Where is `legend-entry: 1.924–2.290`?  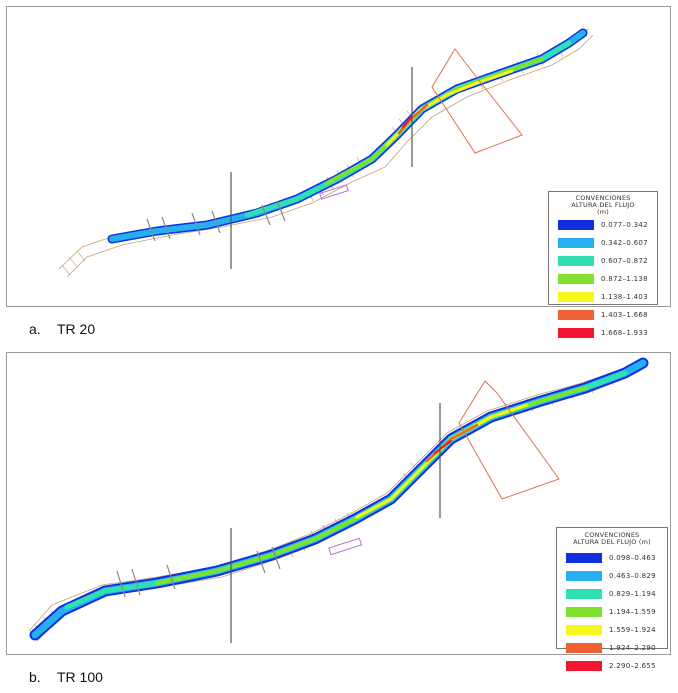
legend-entry: 1.924–2.290 is located at coordinates (612, 648).